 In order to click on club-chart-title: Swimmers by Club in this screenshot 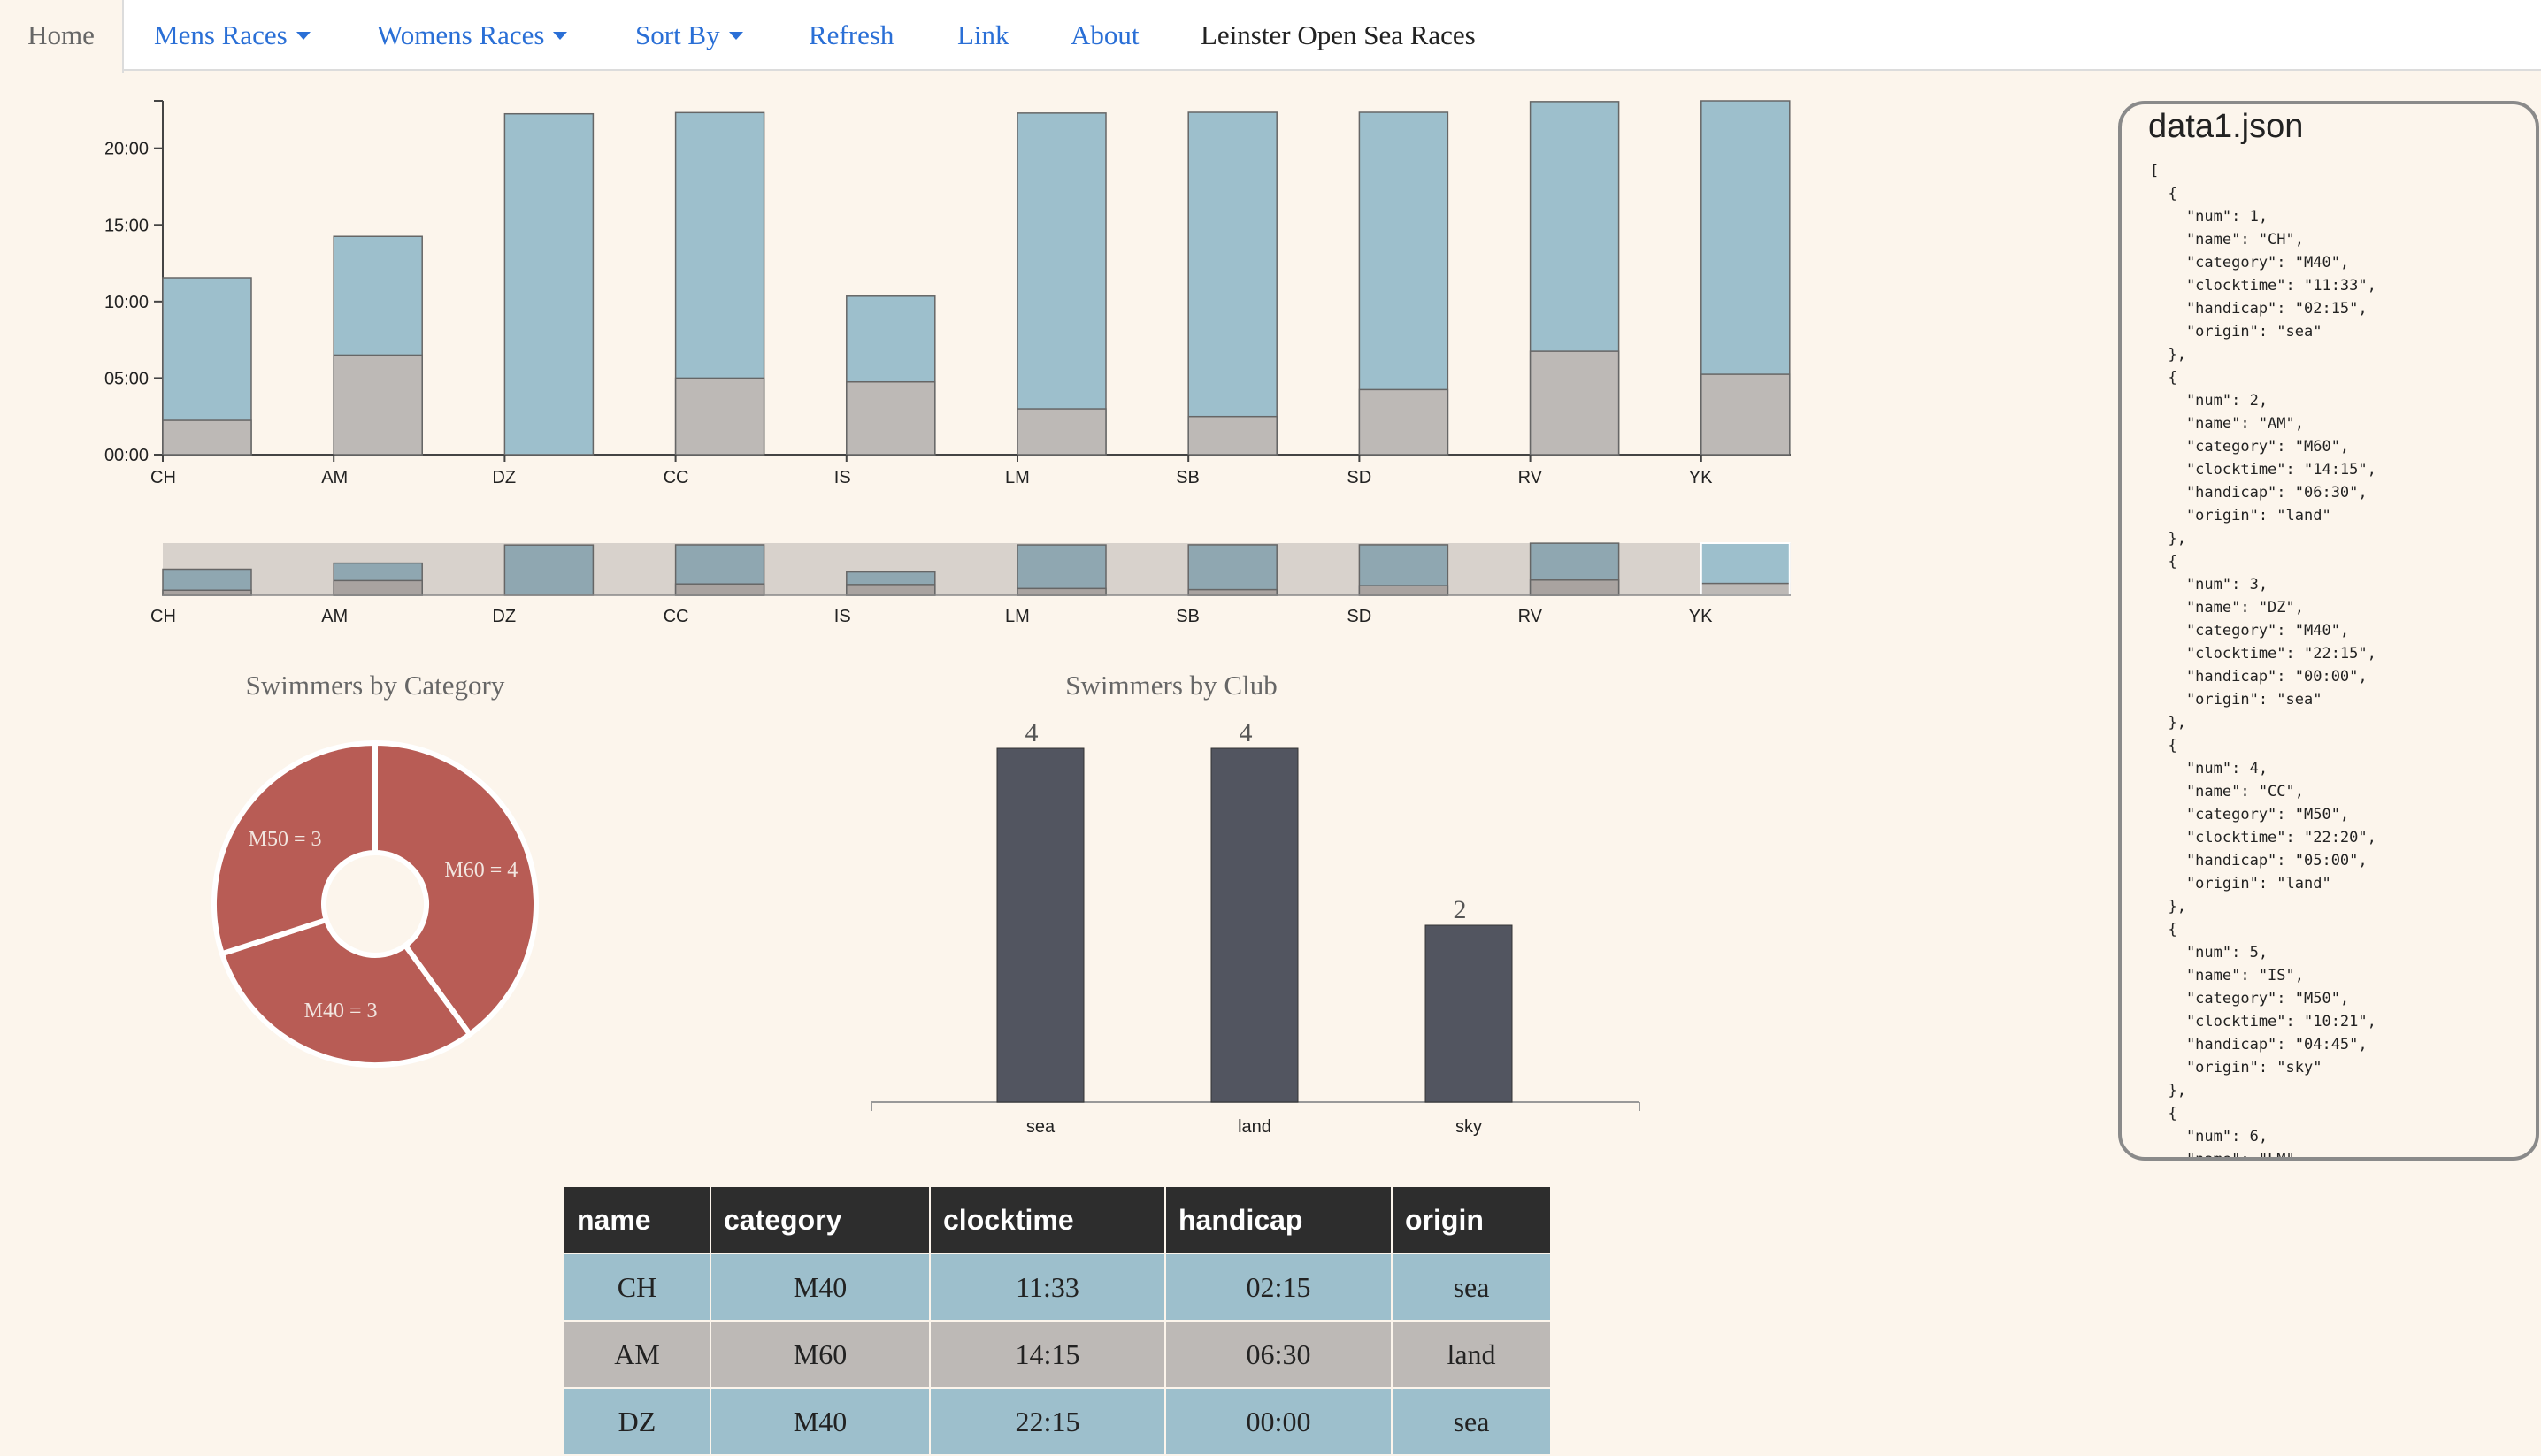, I will do `click(1171, 685)`.